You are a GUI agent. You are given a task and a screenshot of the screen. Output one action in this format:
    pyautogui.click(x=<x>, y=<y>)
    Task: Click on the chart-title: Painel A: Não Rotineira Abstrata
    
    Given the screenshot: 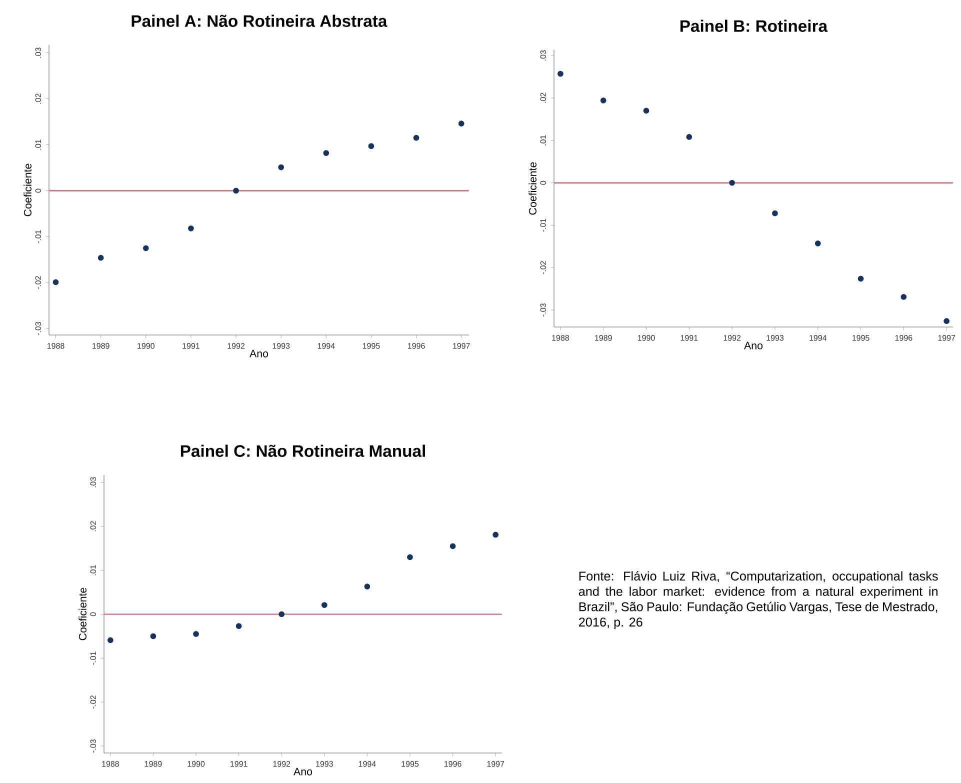 What is the action you would take?
    pyautogui.click(x=260, y=20)
    